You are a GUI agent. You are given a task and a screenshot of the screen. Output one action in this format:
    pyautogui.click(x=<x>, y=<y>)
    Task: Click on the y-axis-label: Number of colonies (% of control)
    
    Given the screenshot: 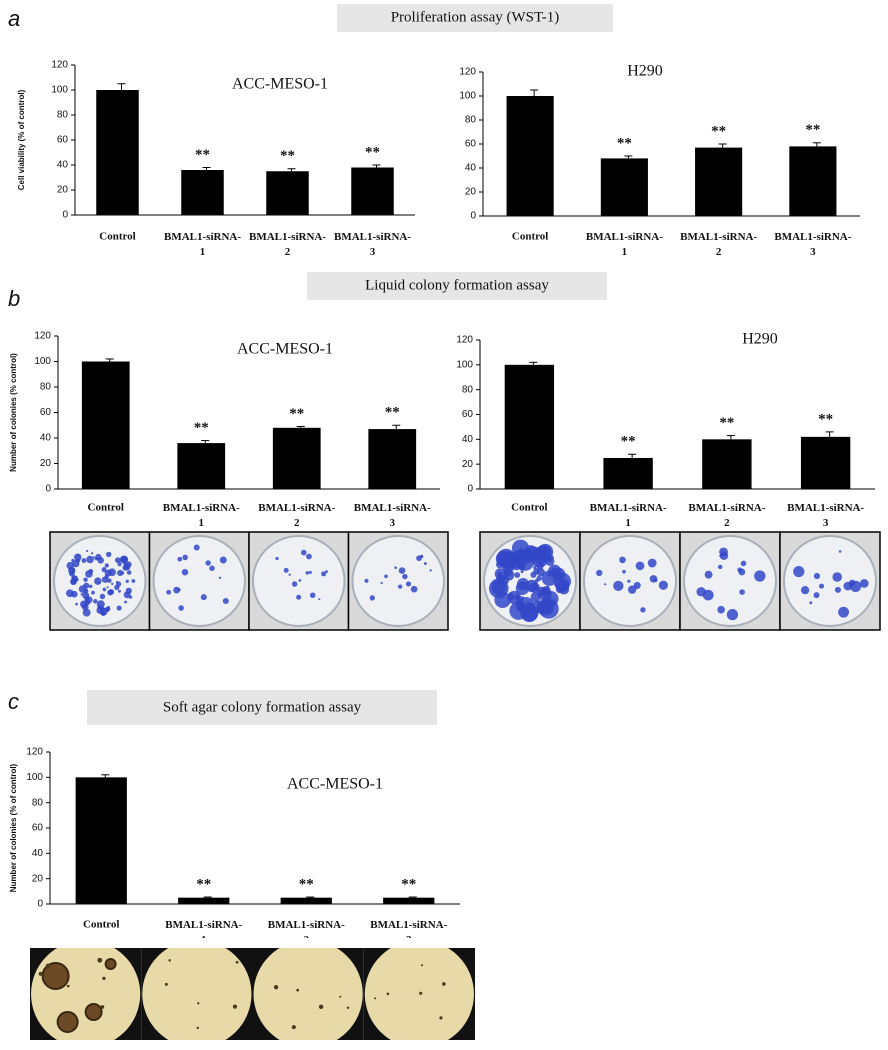 What is the action you would take?
    pyautogui.click(x=13, y=827)
    